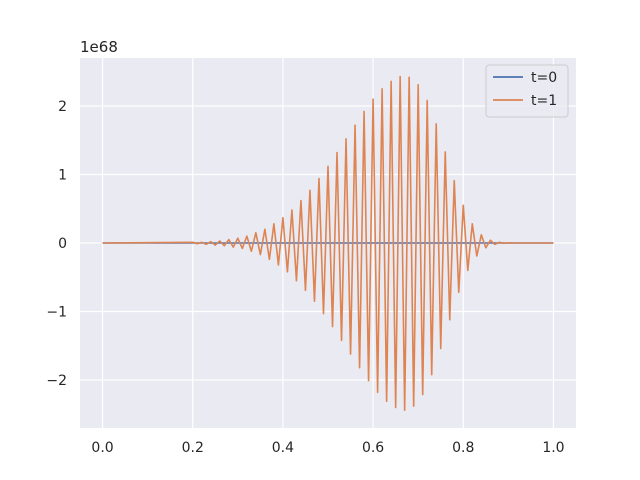  I want to click on x-tick-label: 0.6, so click(373, 448).